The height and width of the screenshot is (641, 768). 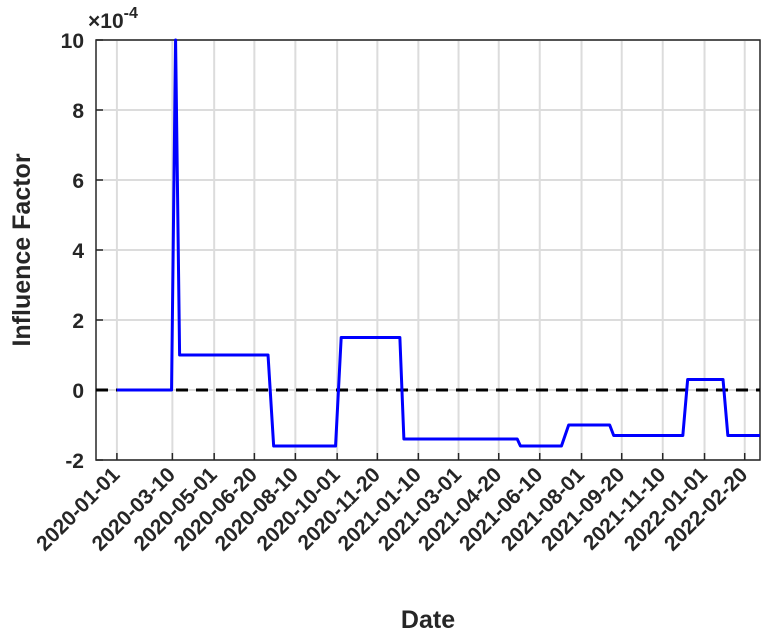 What do you see at coordinates (131, 13) in the screenshot?
I see `y-multiplier-exponent: -4` at bounding box center [131, 13].